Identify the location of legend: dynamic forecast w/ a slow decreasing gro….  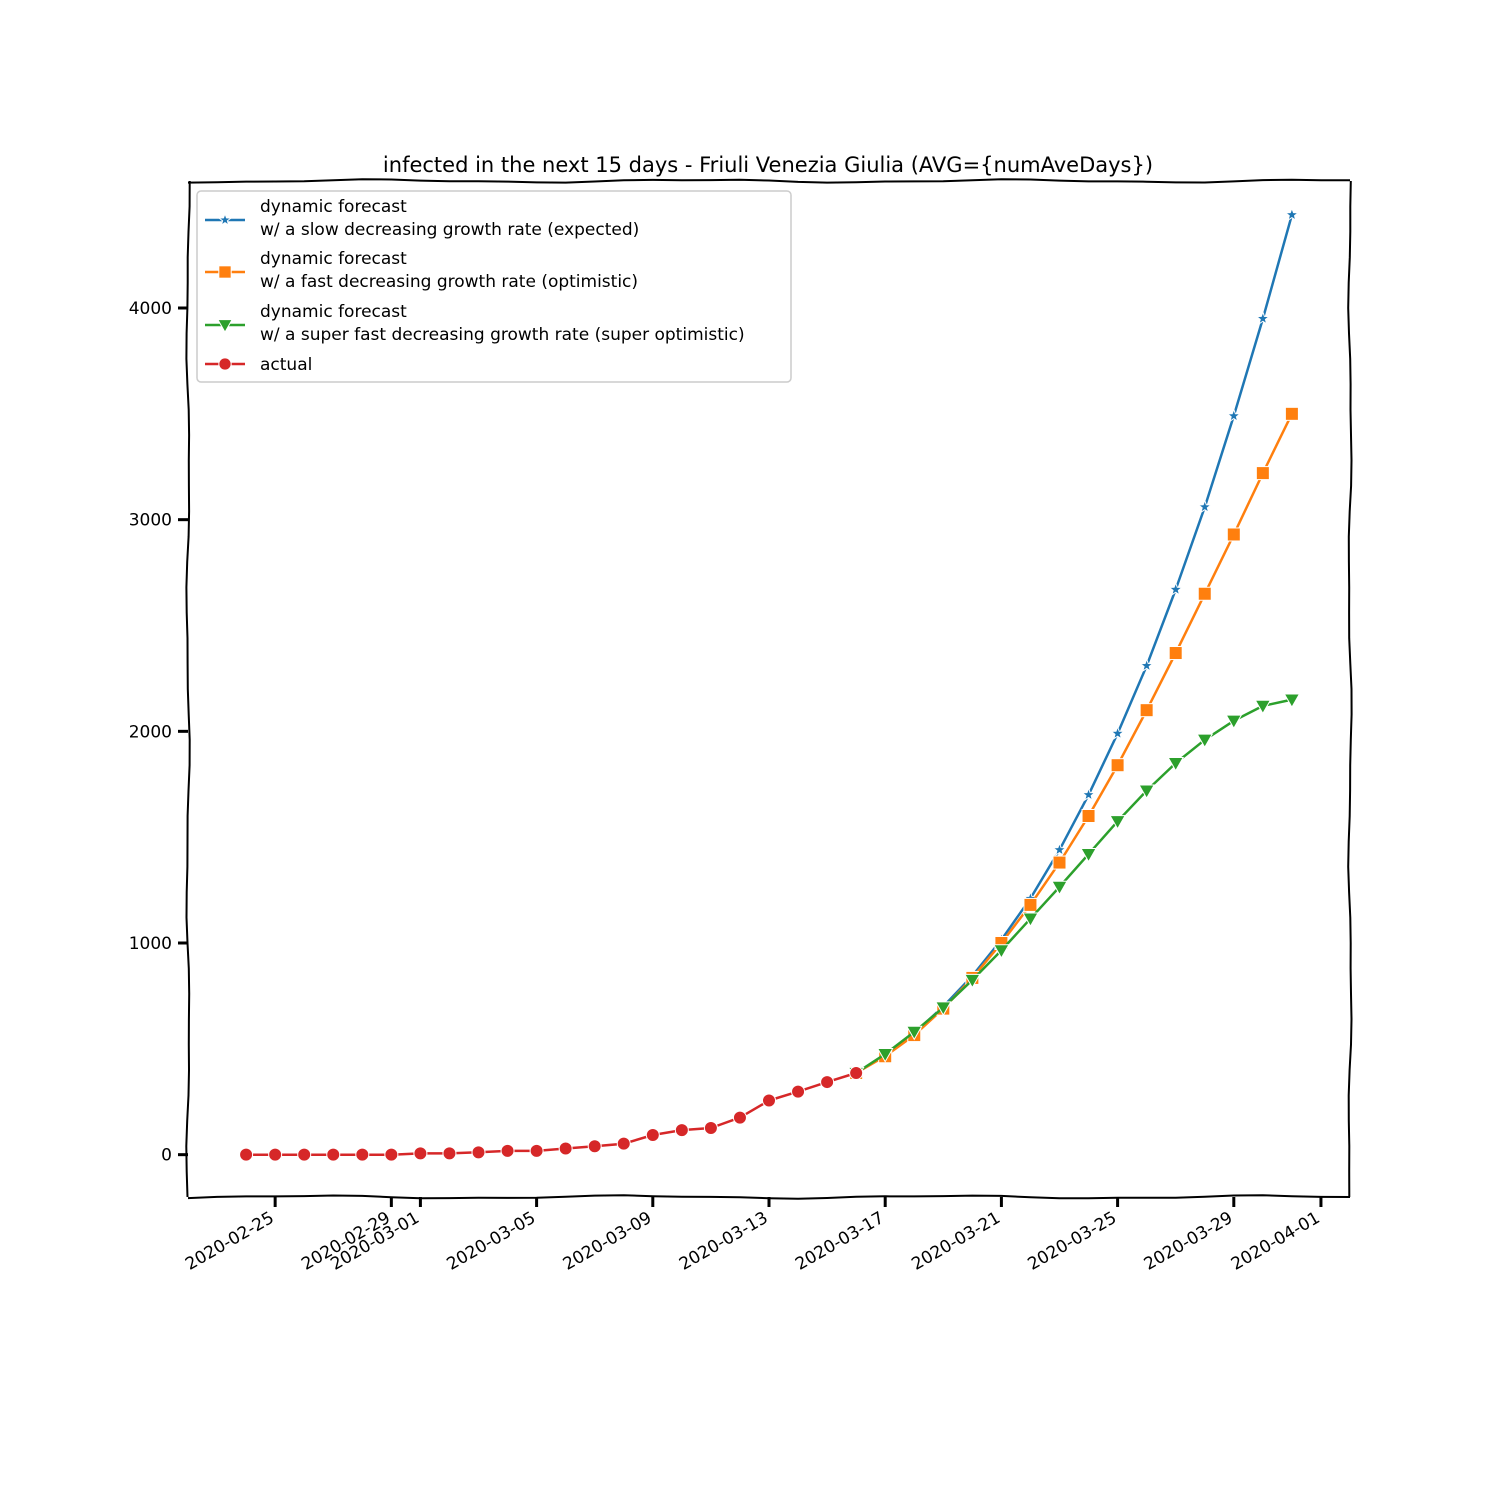
(494, 286).